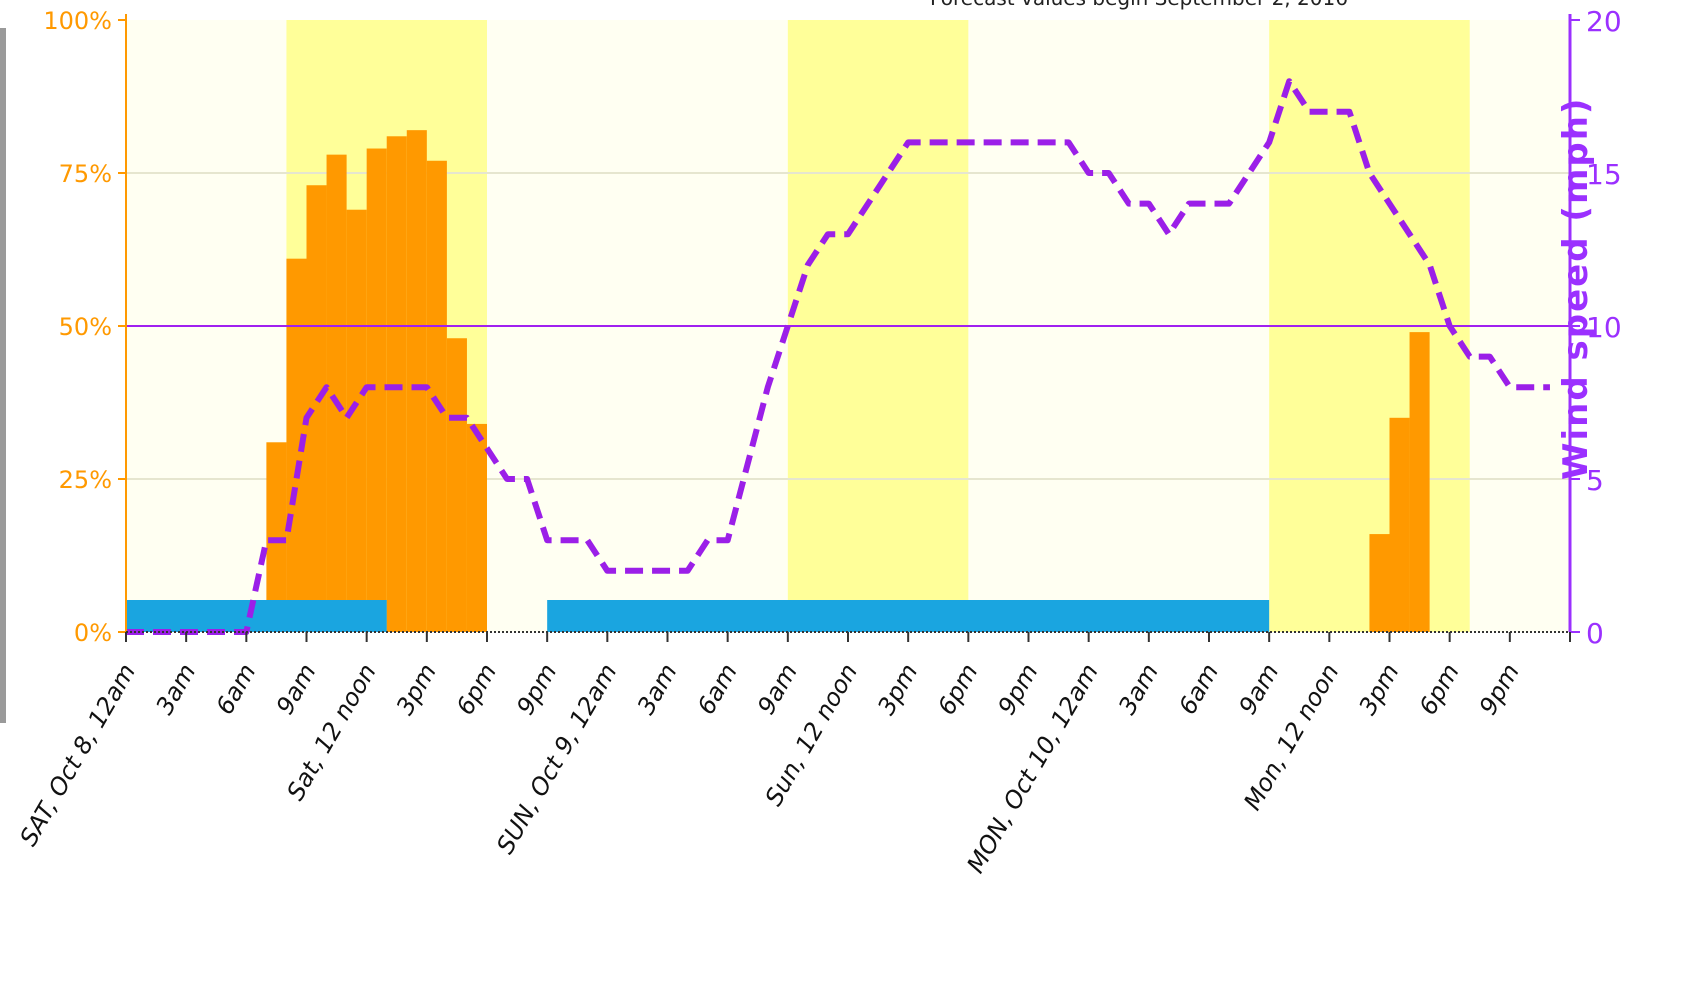  Describe the element at coordinates (77, 755) in the screenshot. I see `x-tick-label: SAT, Oct 8, 12am` at that location.